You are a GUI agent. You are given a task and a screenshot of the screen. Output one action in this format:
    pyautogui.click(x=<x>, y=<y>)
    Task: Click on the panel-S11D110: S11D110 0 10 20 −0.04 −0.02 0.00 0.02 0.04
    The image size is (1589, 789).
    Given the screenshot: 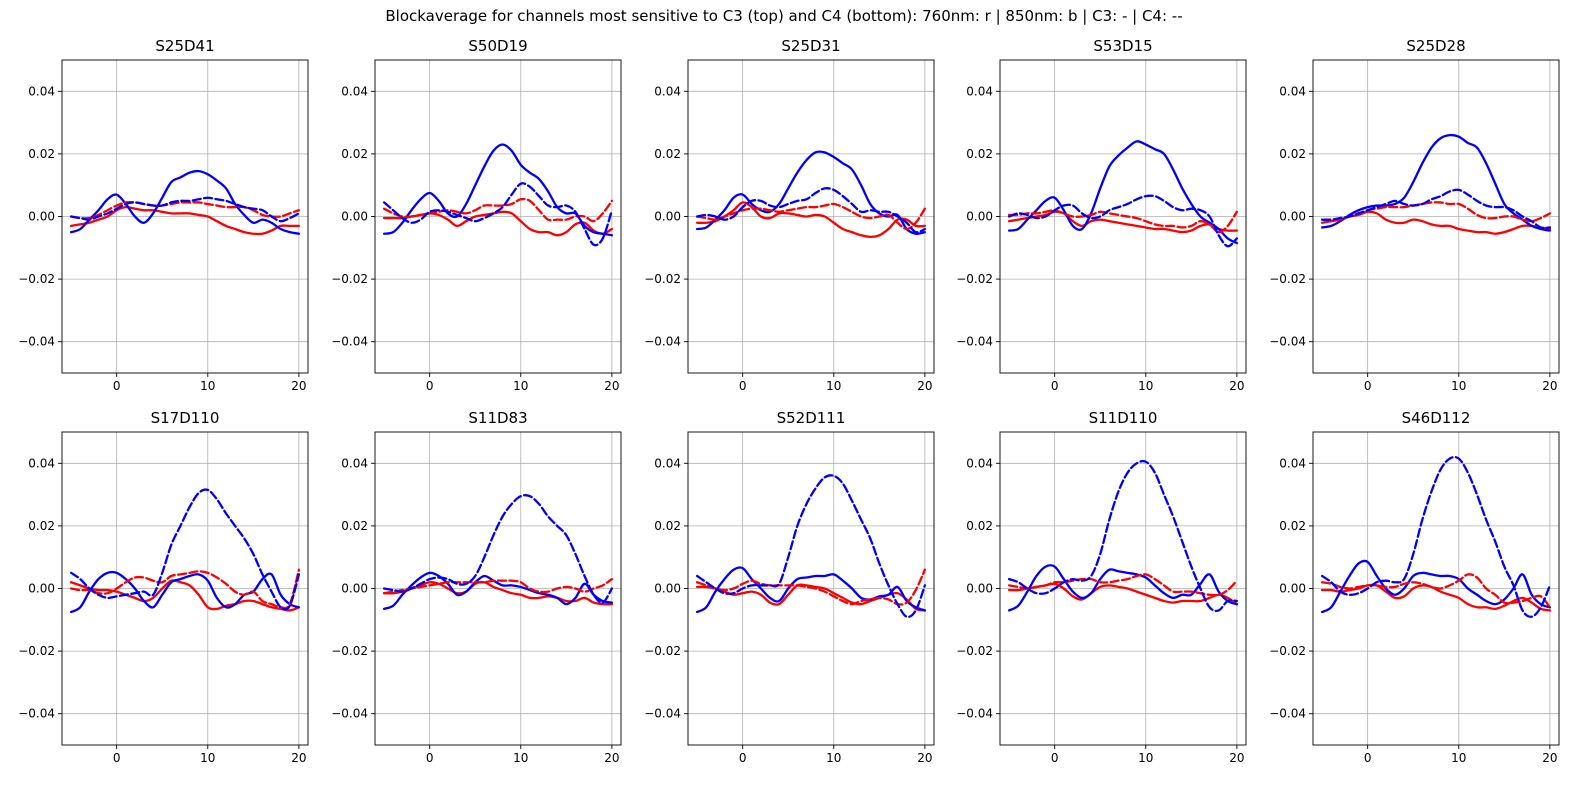 What is the action you would take?
    pyautogui.click(x=1101, y=587)
    